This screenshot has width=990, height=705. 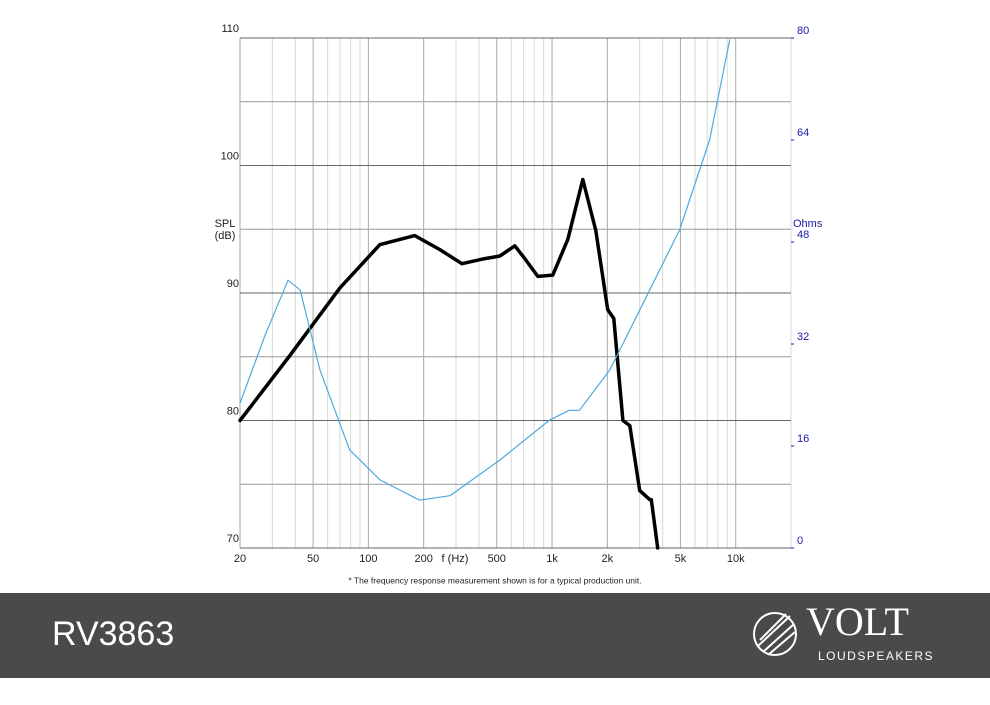 What do you see at coordinates (803, 235) in the screenshot?
I see `y2-tick-label: 48` at bounding box center [803, 235].